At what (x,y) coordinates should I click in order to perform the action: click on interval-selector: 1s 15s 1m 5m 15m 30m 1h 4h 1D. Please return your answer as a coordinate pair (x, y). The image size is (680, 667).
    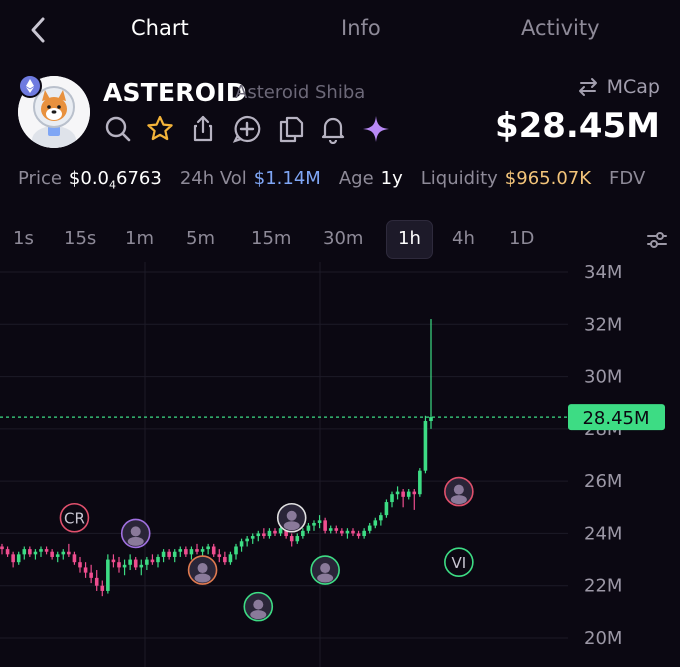
    Looking at the image, I should click on (340, 239).